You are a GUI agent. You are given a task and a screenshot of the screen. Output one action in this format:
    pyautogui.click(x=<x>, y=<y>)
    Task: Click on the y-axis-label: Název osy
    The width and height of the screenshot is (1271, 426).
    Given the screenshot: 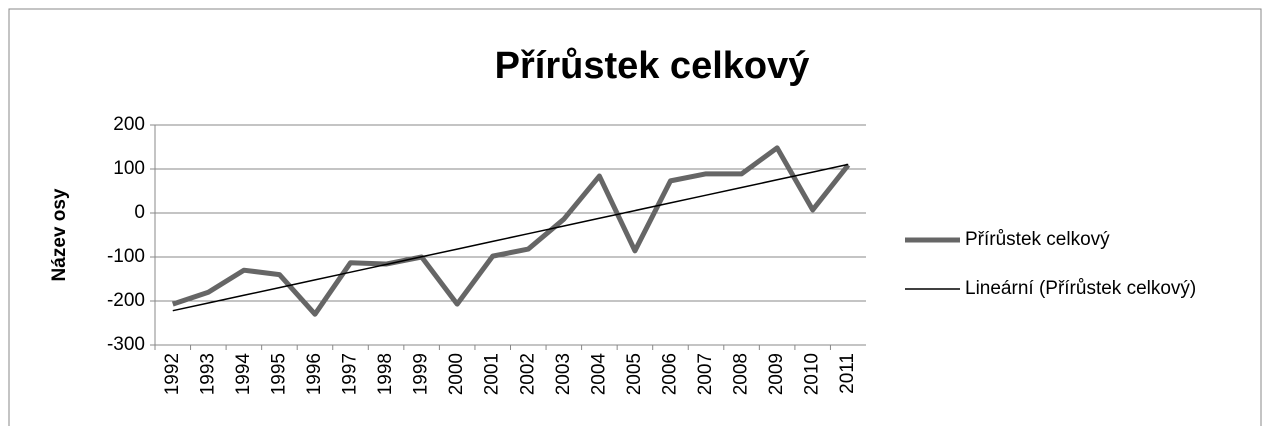 What is the action you would take?
    pyautogui.click(x=59, y=234)
    